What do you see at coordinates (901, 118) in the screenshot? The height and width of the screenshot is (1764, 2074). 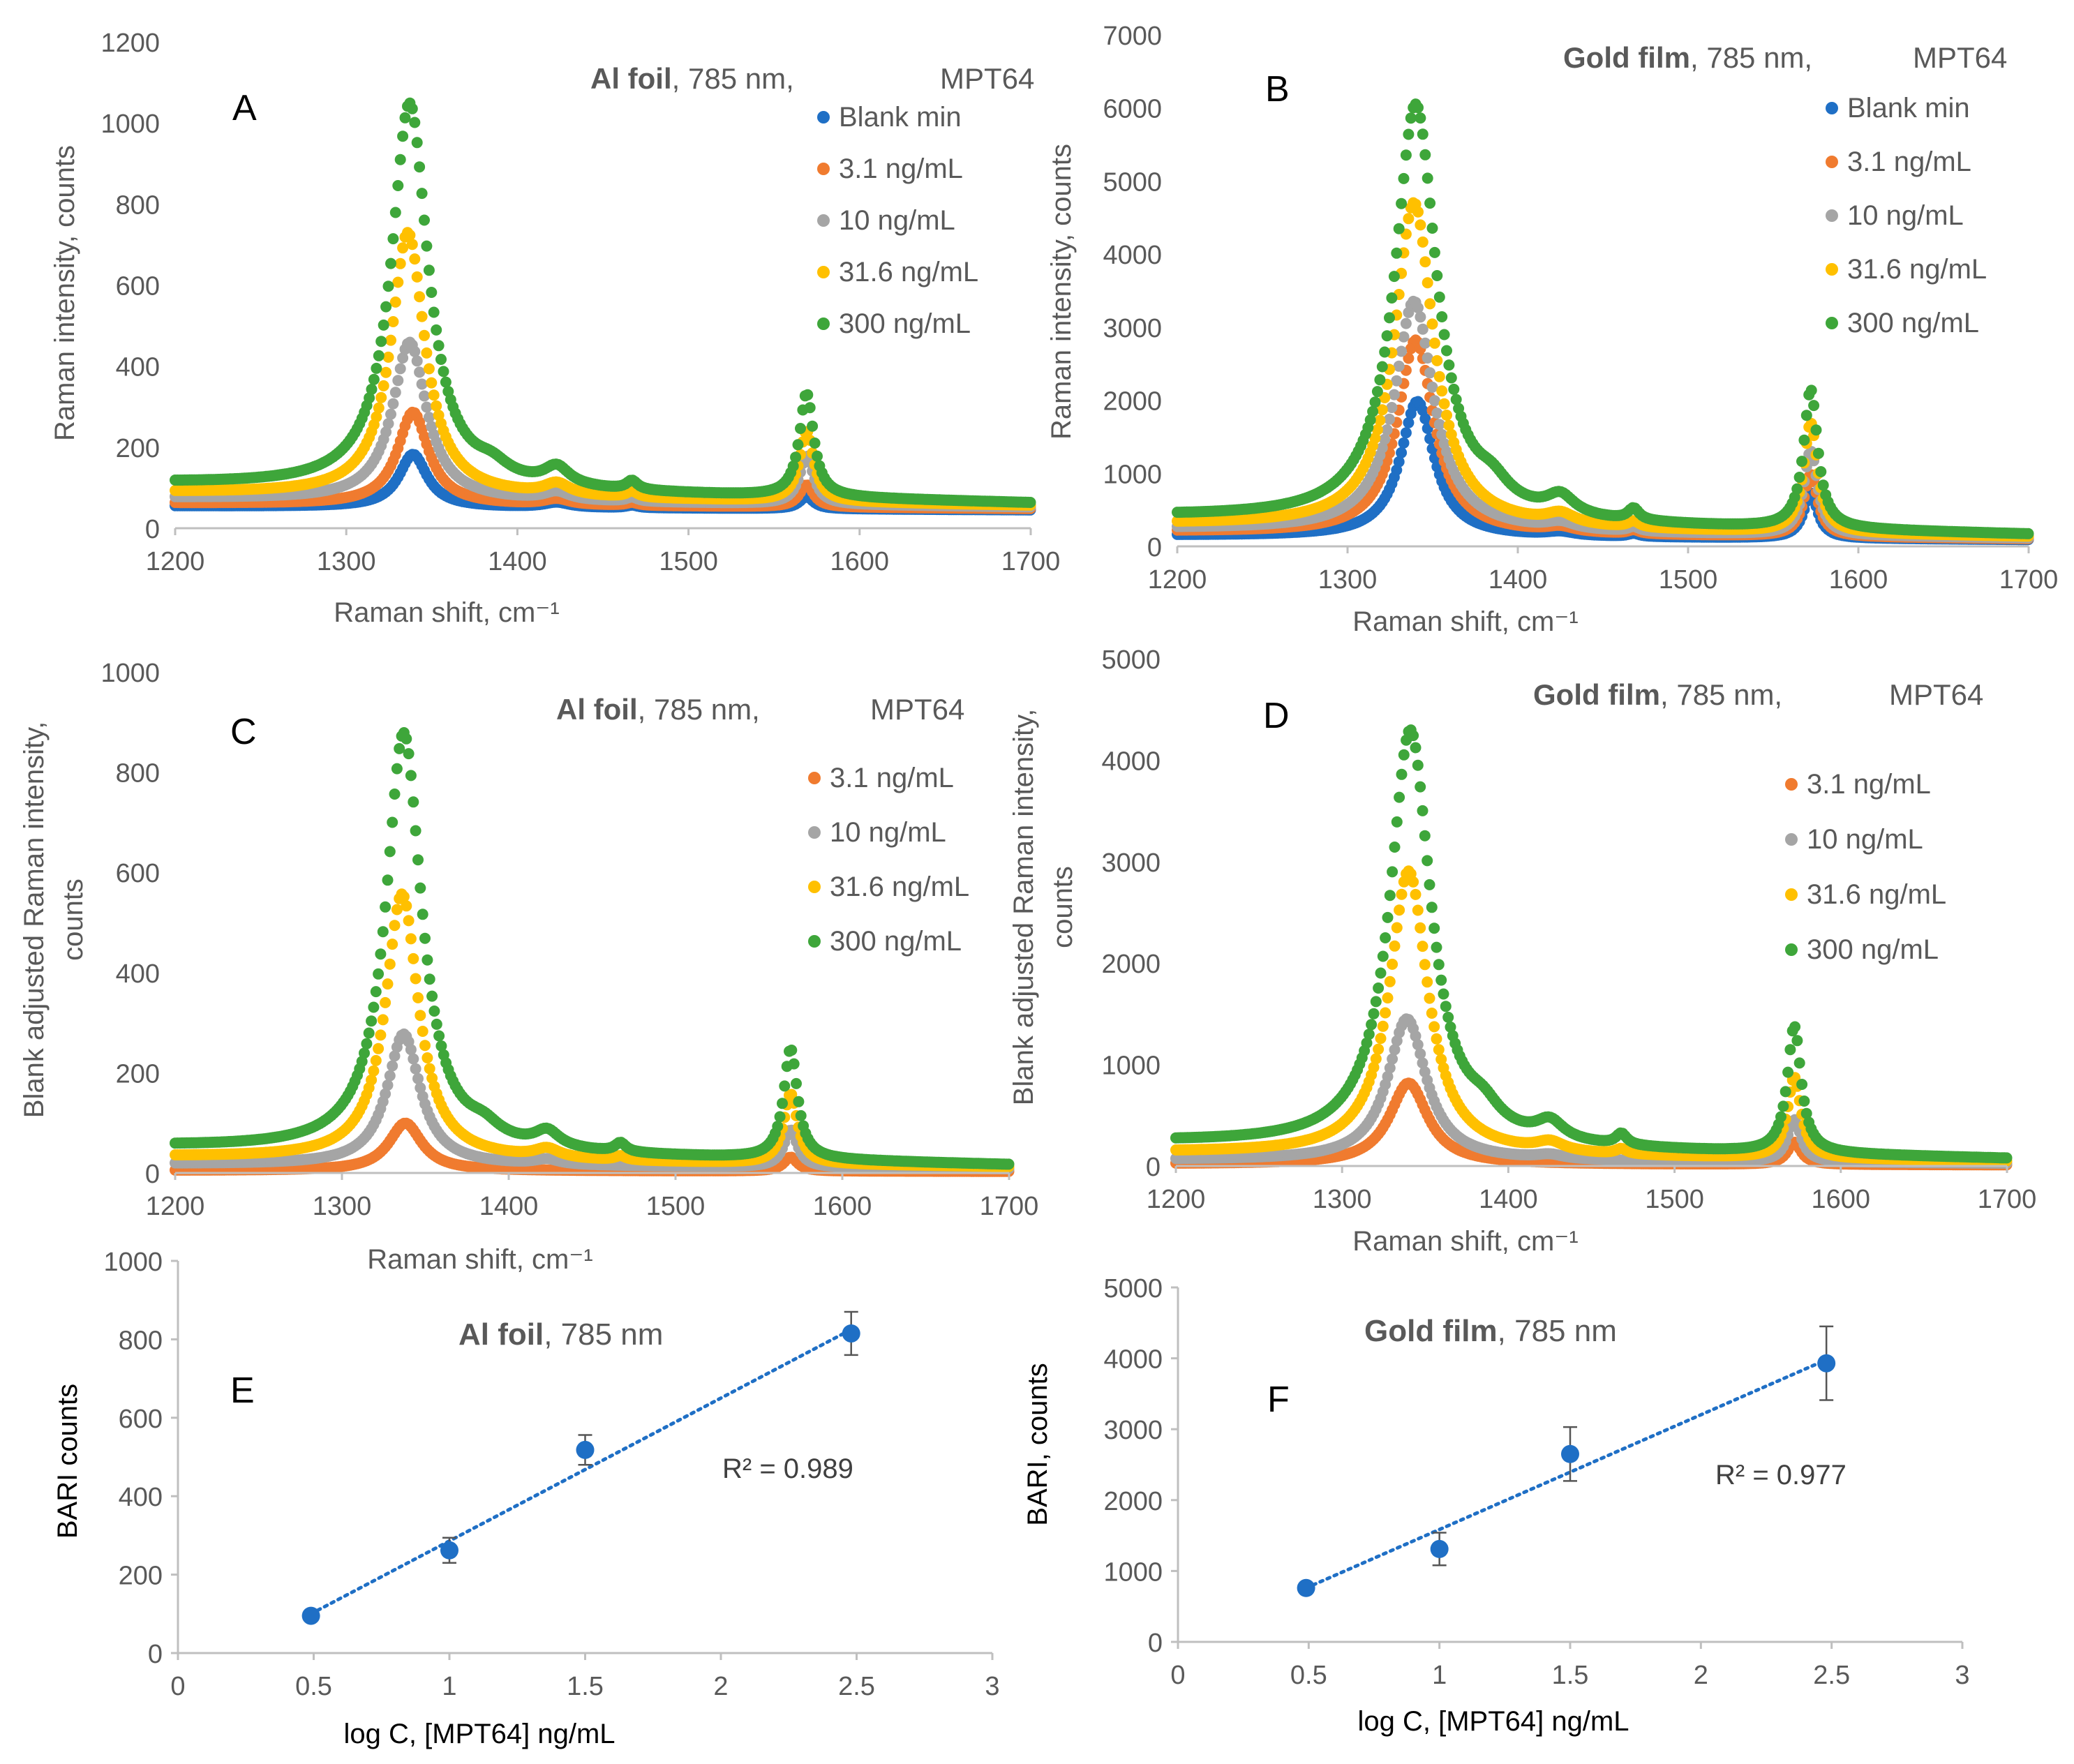 I see `legend-label: Blank min` at bounding box center [901, 118].